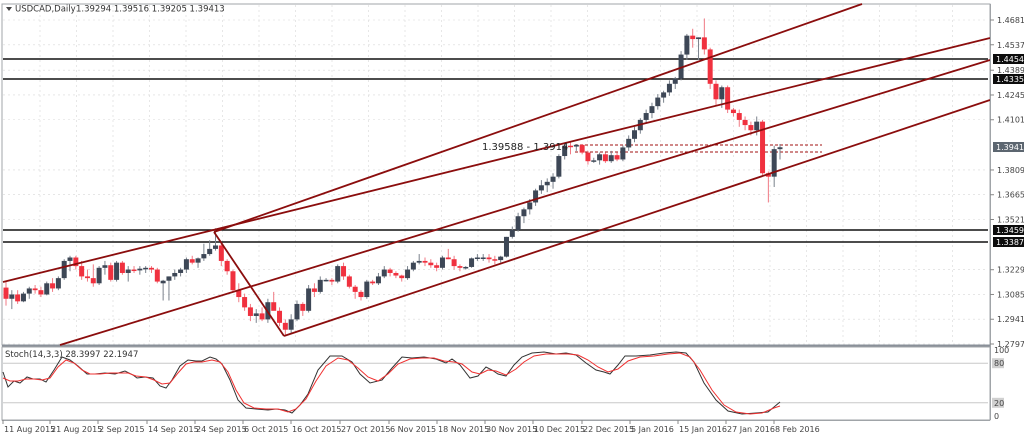  What do you see at coordinates (249, 284) in the screenshot?
I see `channel-line` at bounding box center [249, 284].